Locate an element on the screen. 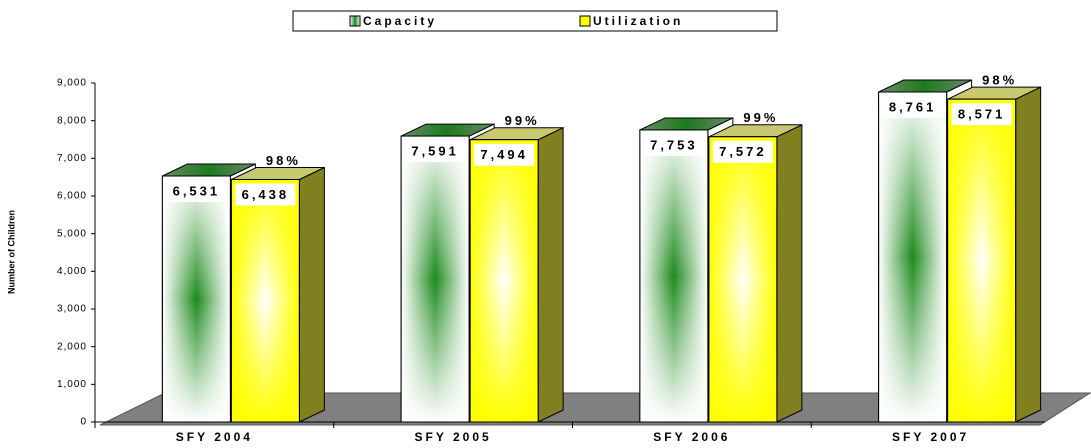 Image resolution: width=1091 pixels, height=448 pixels. value-label: 7,494 is located at coordinates (504, 154).